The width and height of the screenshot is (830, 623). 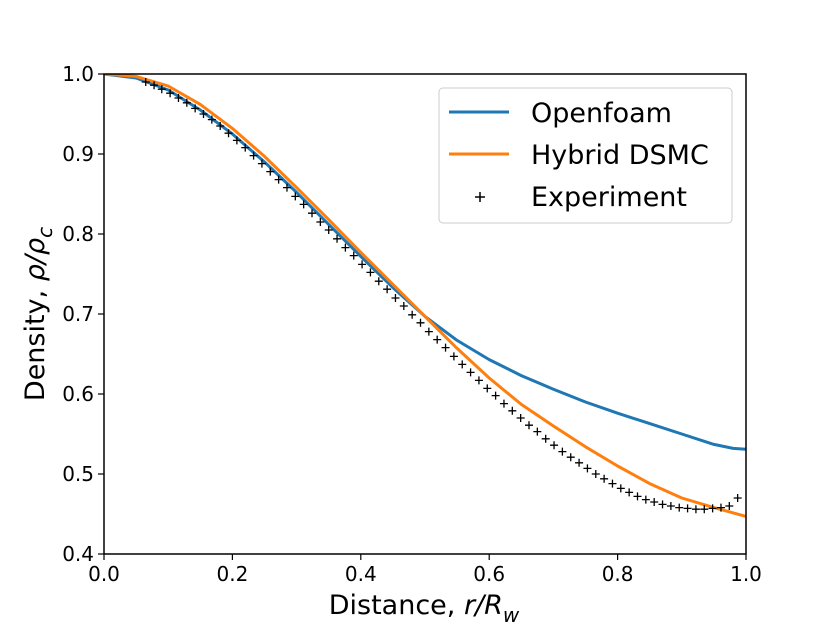 What do you see at coordinates (104, 574) in the screenshot?
I see `x-tick-label: 0.0` at bounding box center [104, 574].